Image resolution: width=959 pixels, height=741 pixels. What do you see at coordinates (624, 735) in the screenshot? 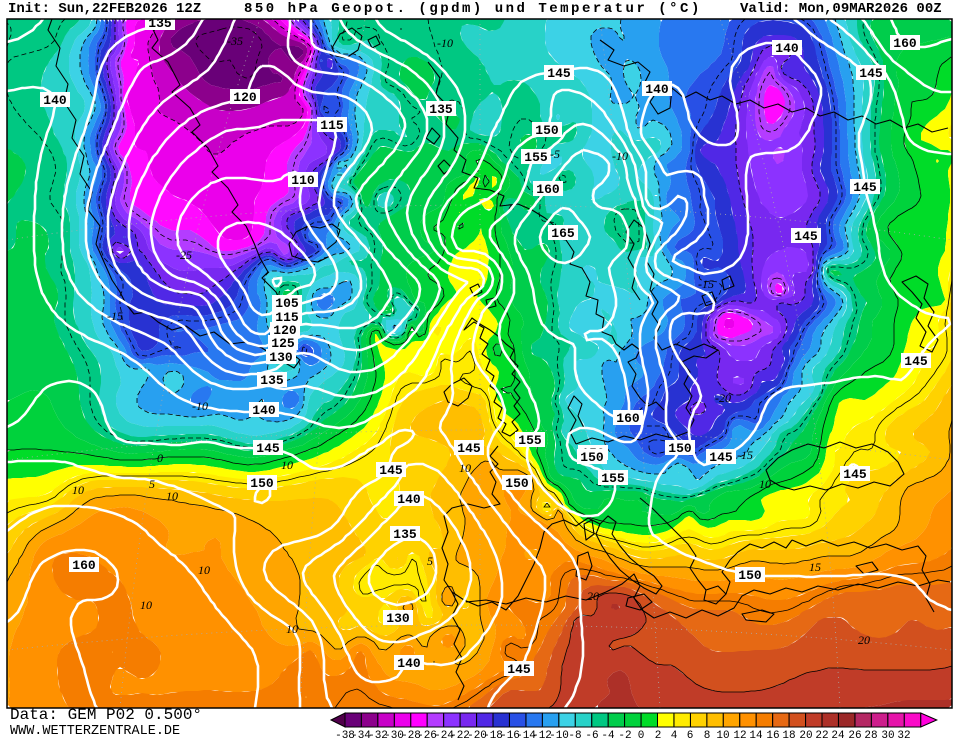
I see `svg-text: -2` at bounding box center [624, 735].